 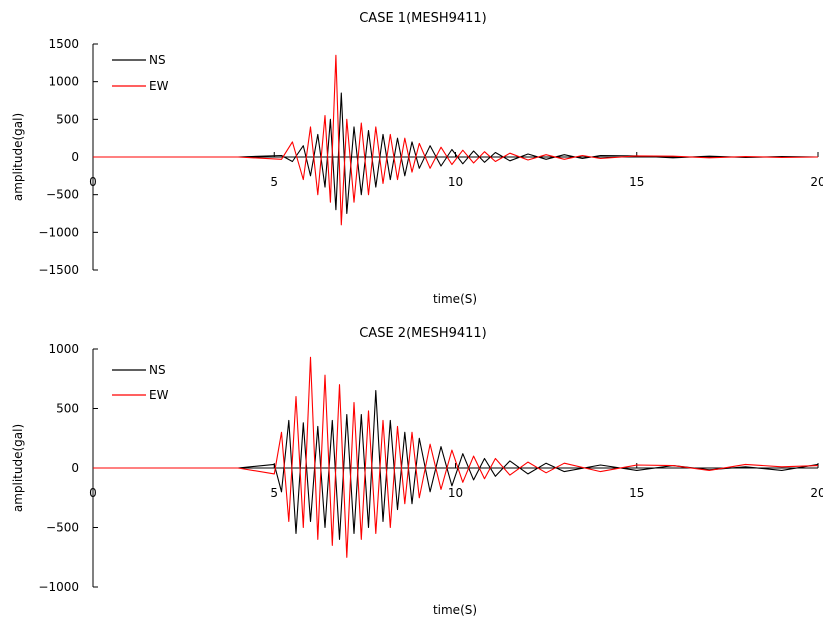 What do you see at coordinates (58, 270) in the screenshot?
I see `y-tick-label: −1500` at bounding box center [58, 270].